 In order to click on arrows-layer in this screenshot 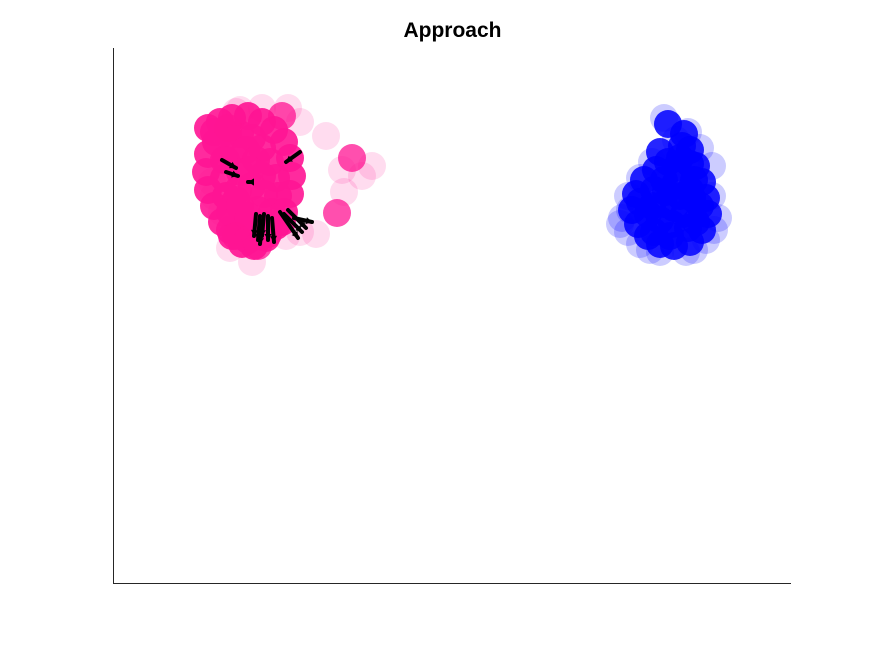, I will do `click(267, 198)`.